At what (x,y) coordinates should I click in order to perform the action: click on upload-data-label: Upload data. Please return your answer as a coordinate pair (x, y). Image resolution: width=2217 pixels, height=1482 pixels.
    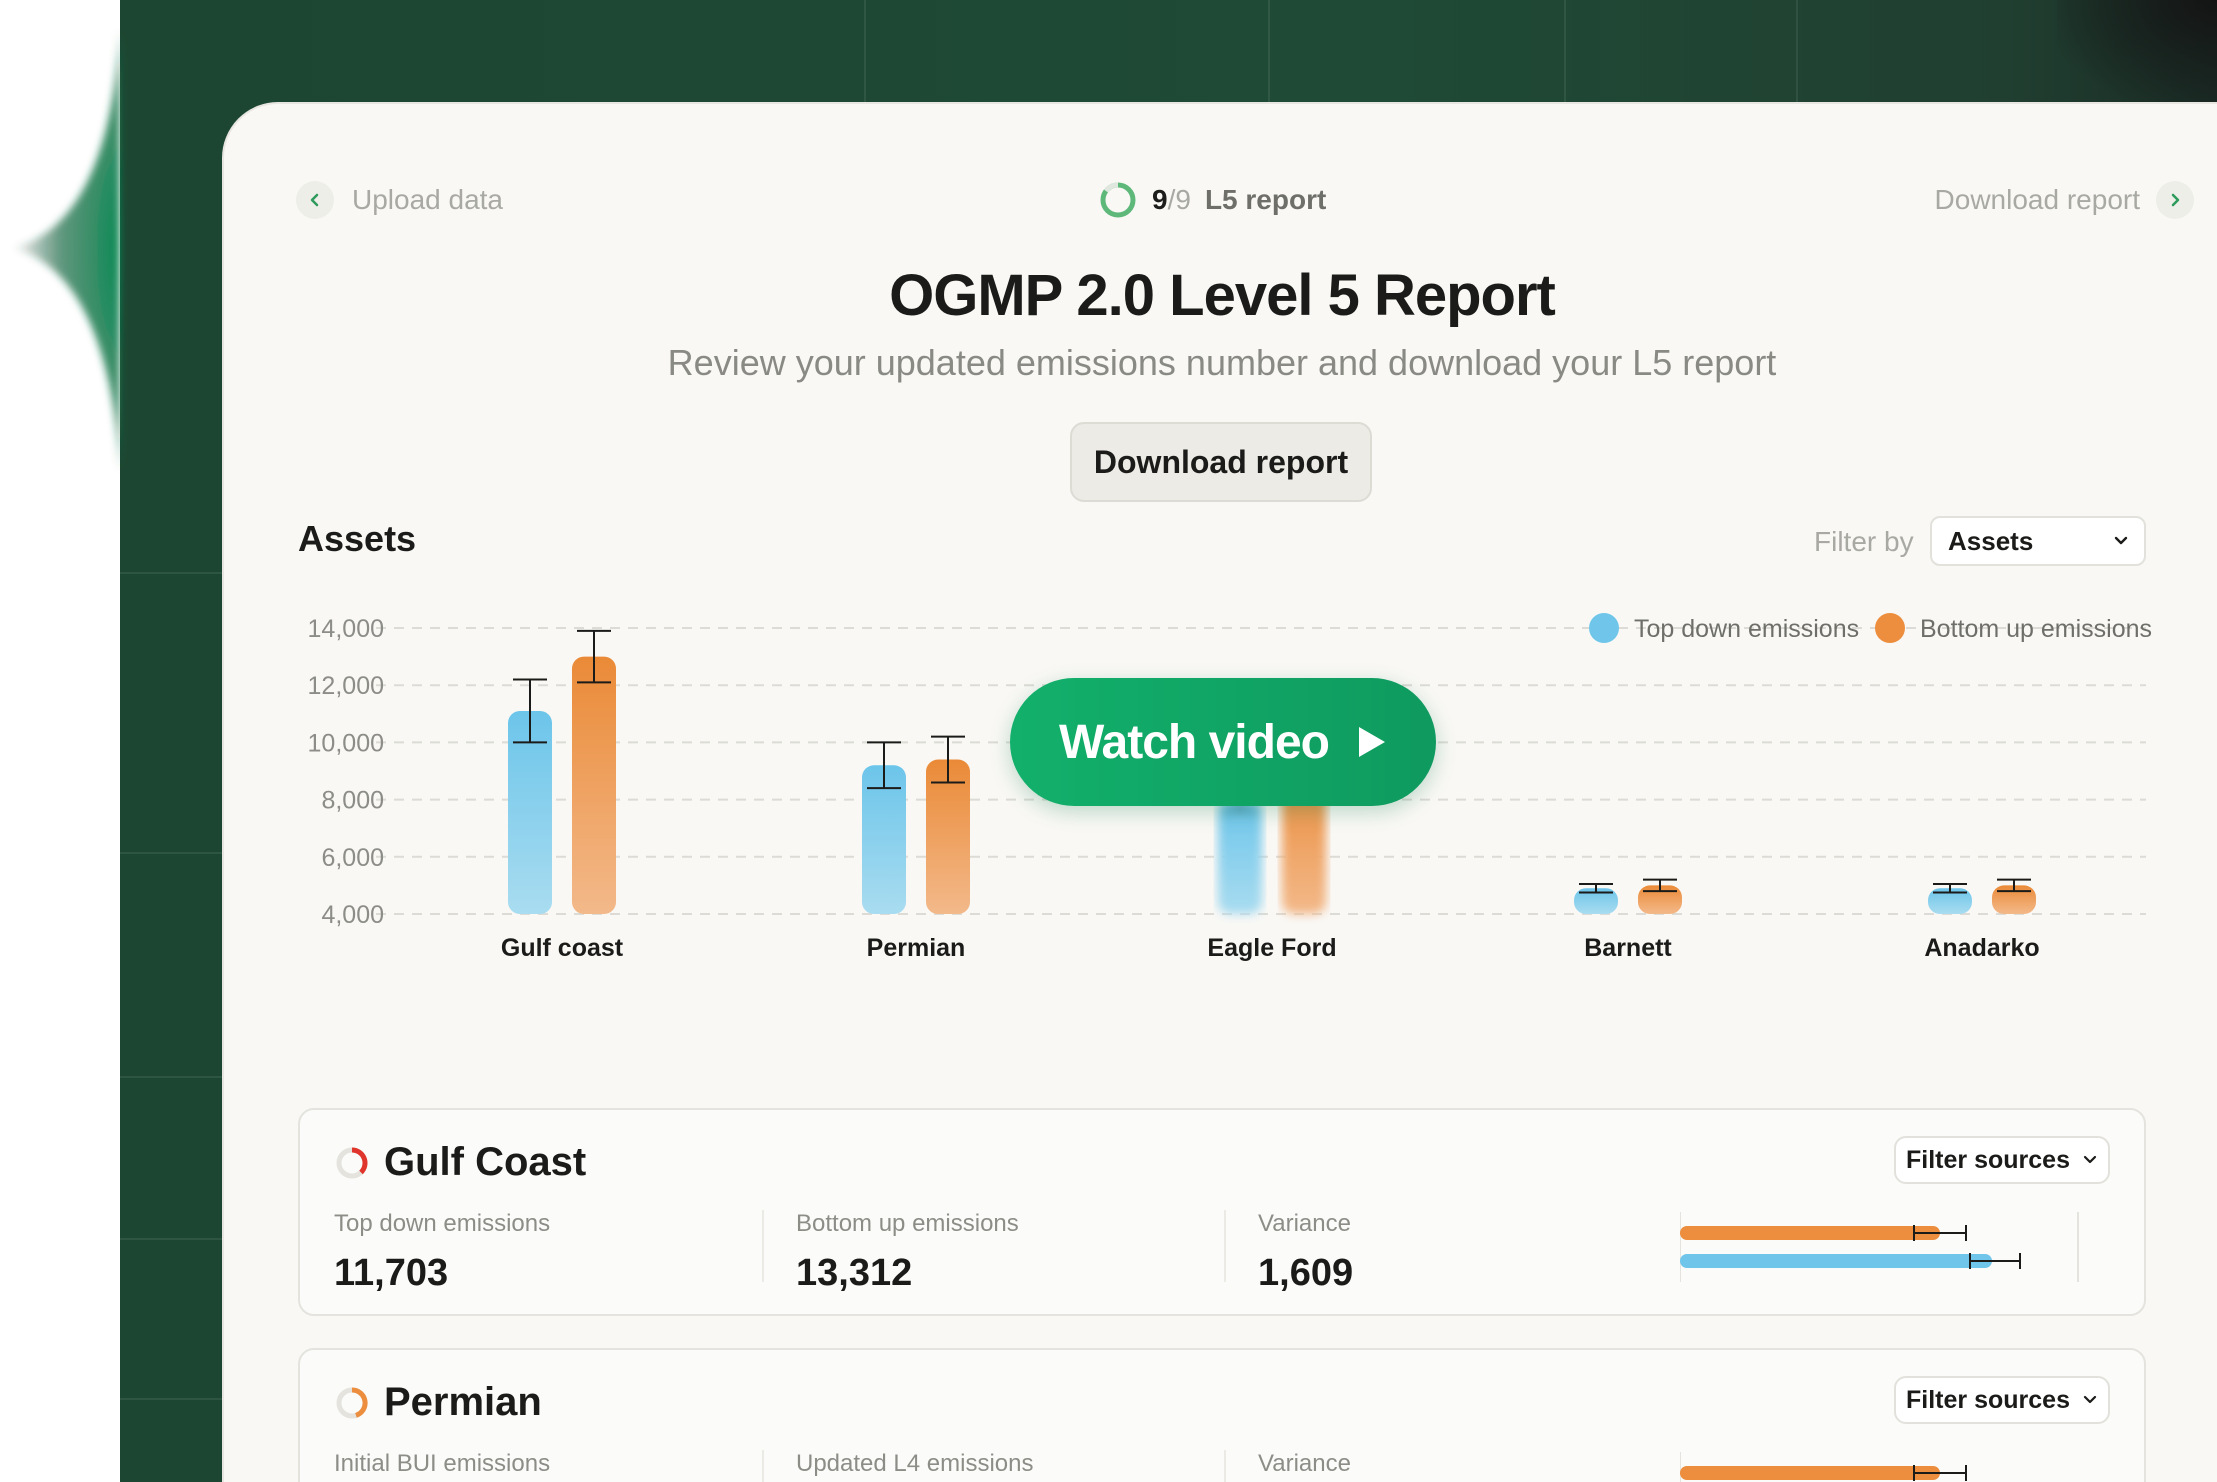
    Looking at the image, I should click on (428, 199).